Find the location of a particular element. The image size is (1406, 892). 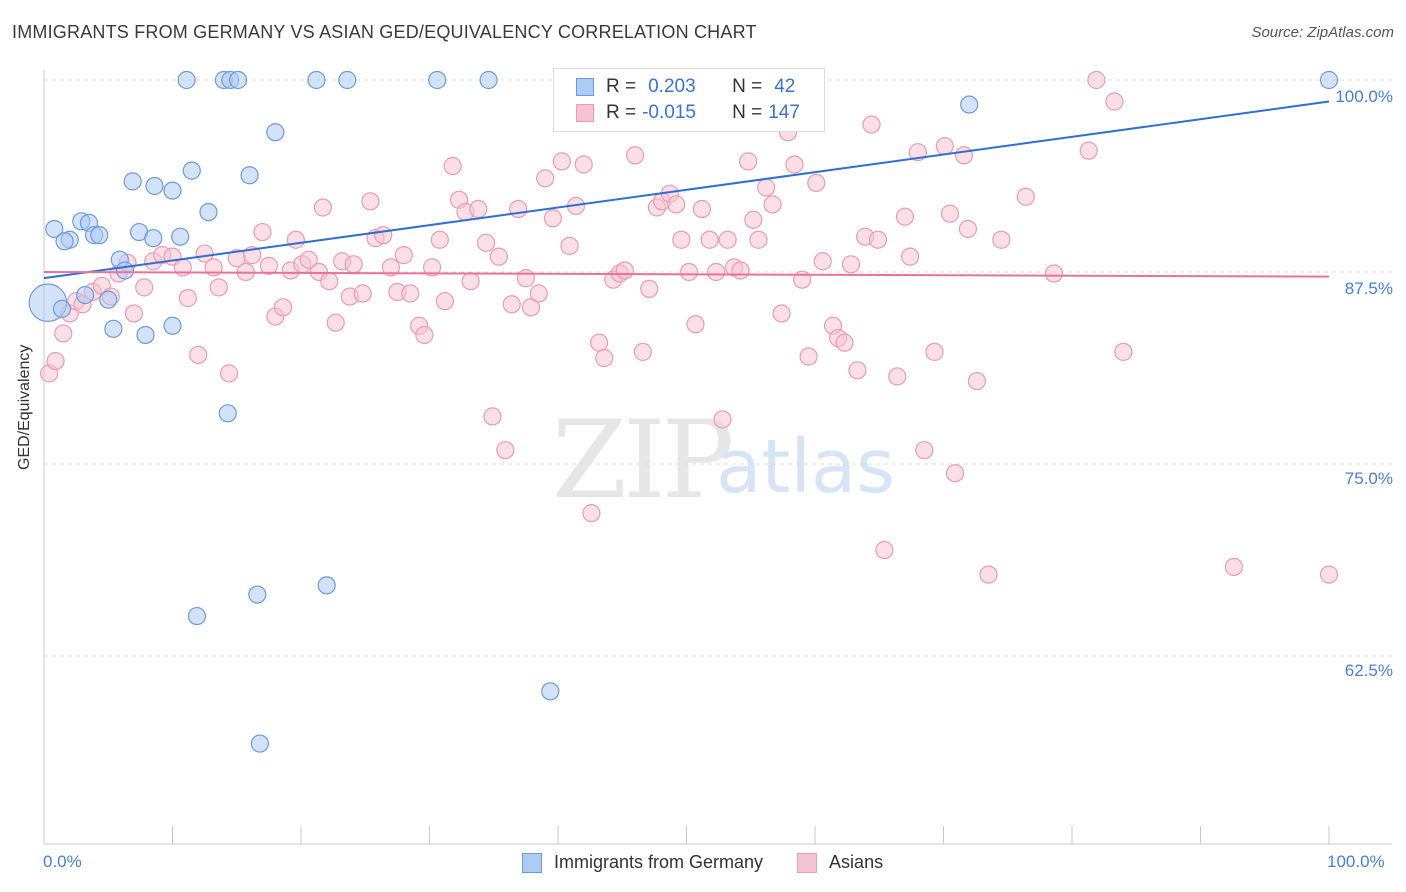

source-label: Source: ZipAtlas.com is located at coordinates (1322, 32).